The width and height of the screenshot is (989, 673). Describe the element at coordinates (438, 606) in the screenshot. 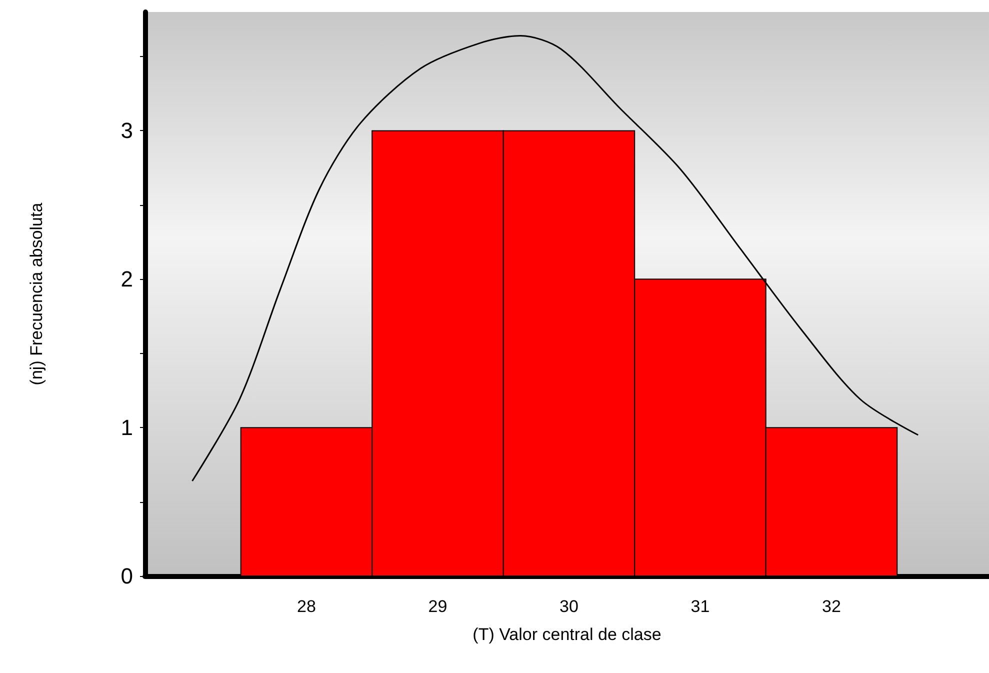

I see `x-tick-label: 29` at that location.